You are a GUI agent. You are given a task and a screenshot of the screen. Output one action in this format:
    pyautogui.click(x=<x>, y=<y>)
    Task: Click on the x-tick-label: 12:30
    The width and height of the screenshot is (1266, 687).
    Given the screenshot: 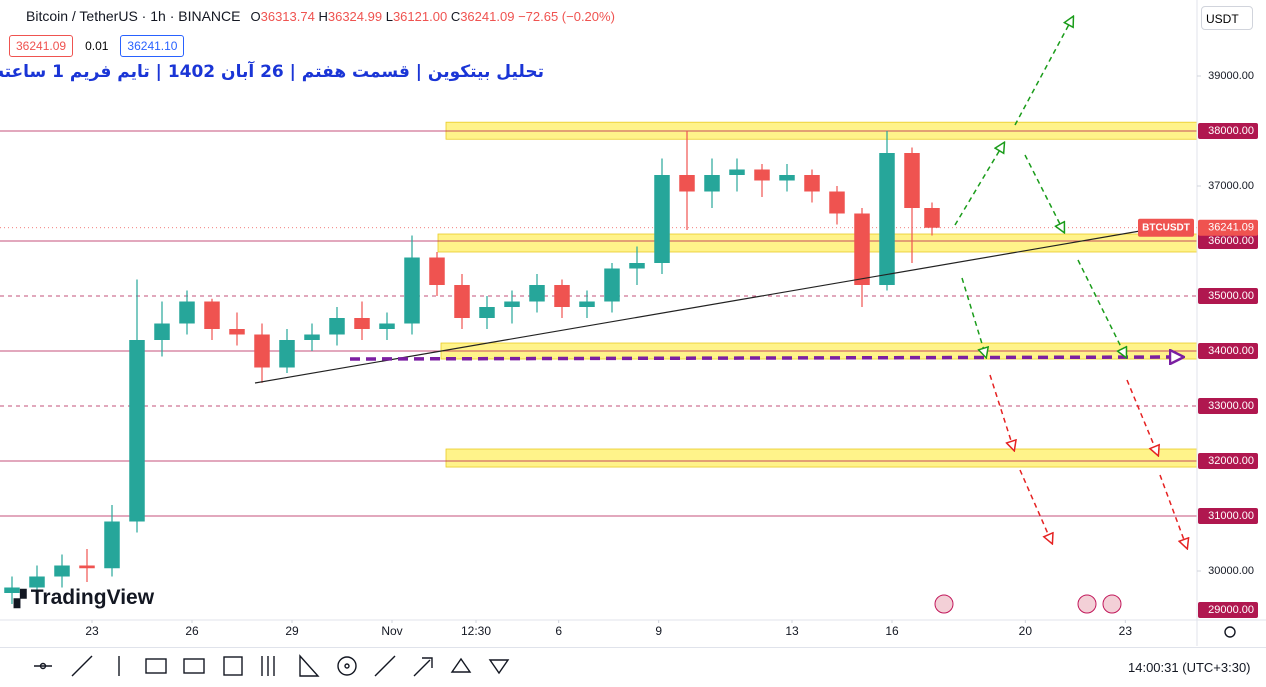 What is the action you would take?
    pyautogui.click(x=476, y=631)
    